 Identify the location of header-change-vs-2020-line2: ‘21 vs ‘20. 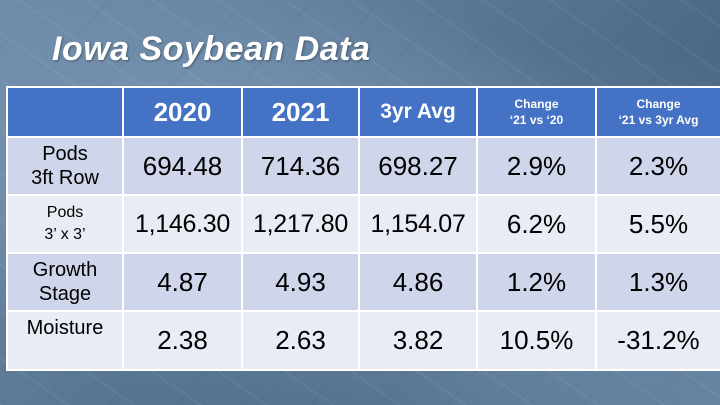
(536, 120).